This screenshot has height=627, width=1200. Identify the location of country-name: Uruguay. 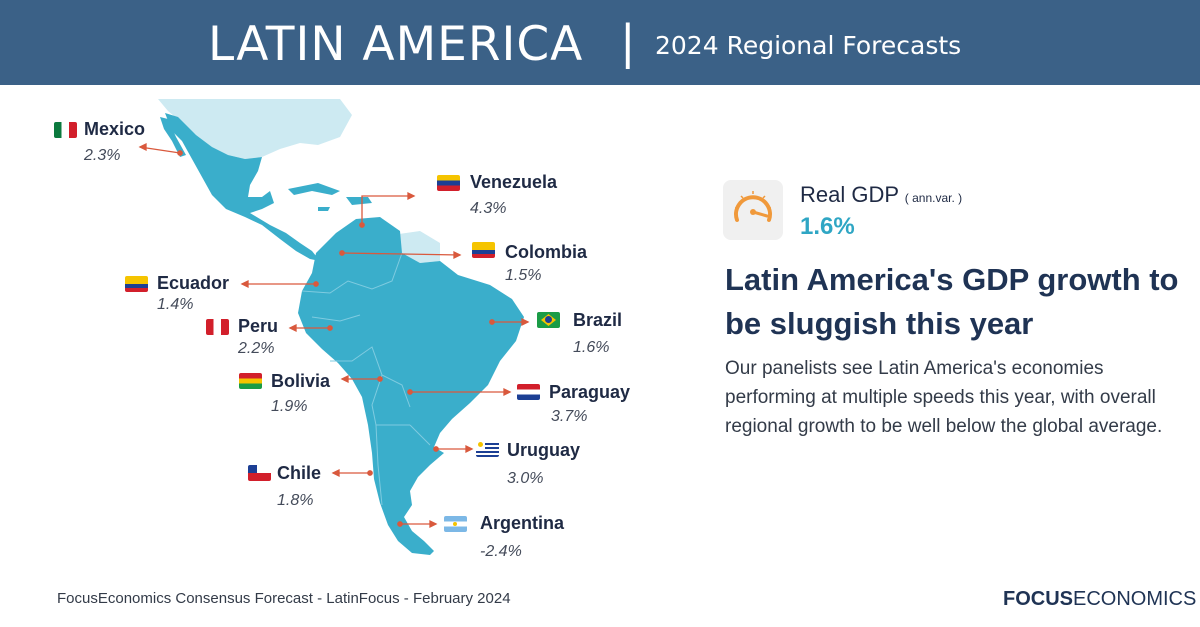
(544, 450).